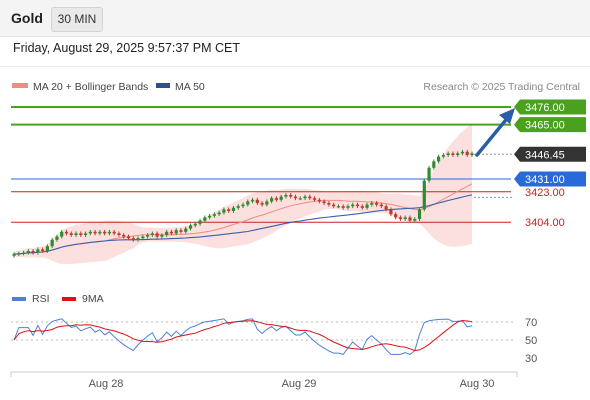 This screenshot has width=590, height=400. I want to click on rsi-level-30-label: 30, so click(531, 359).